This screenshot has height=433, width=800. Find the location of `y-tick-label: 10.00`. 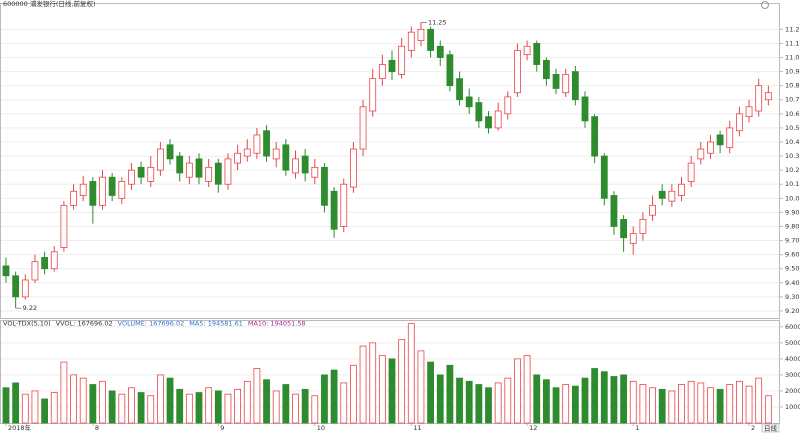

y-tick-label: 10.00 is located at coordinates (792, 198).